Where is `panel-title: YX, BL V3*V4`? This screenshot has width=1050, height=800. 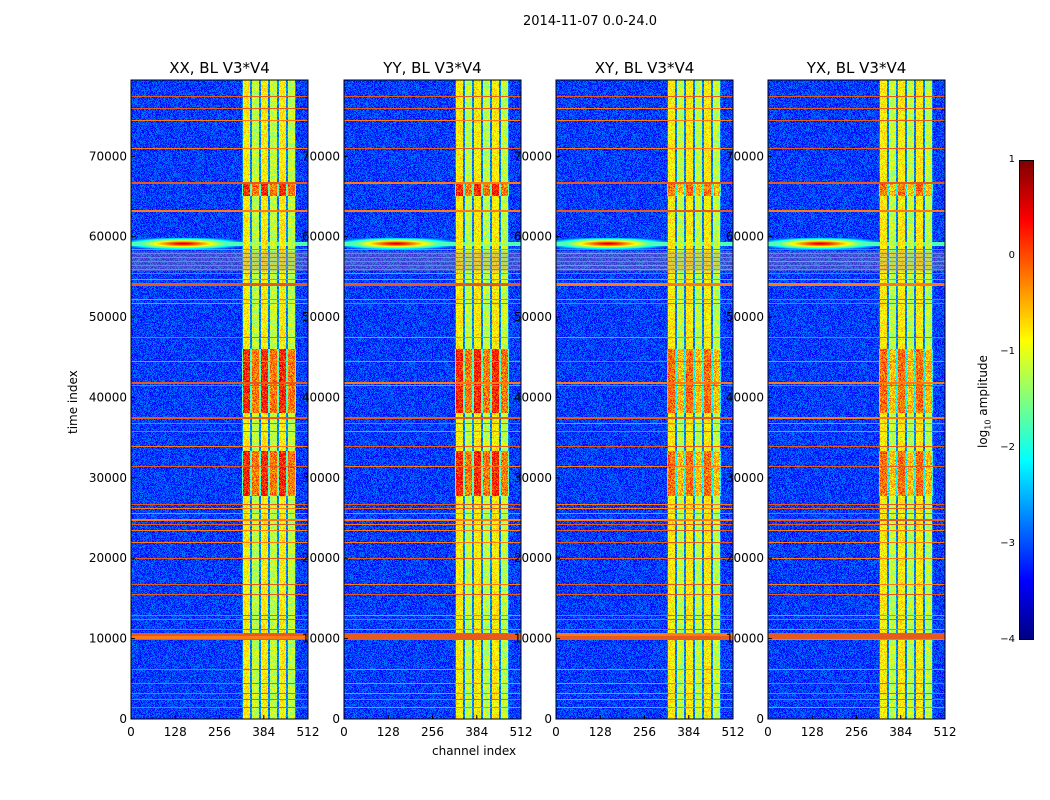
panel-title: YX, BL V3*V4 is located at coordinates (856, 68).